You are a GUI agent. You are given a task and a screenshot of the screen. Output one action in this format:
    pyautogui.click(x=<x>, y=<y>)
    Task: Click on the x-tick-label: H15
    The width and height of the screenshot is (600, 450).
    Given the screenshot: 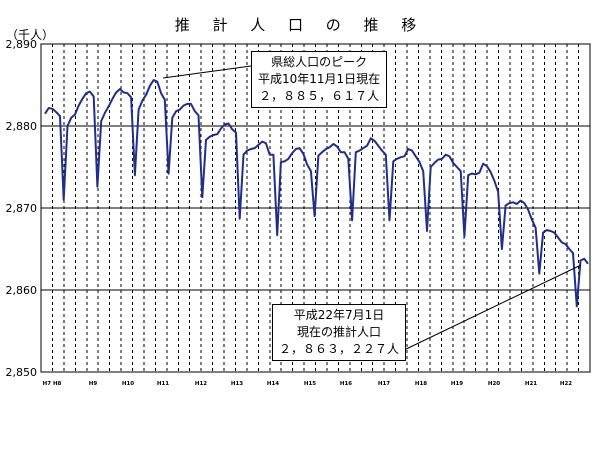 What is the action you would take?
    pyautogui.click(x=310, y=384)
    